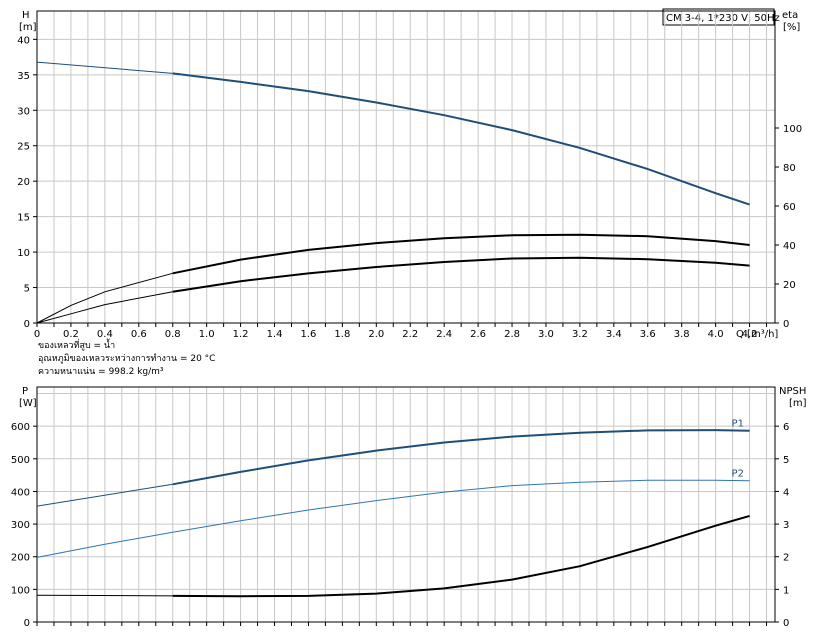  Describe the element at coordinates (23, 147) in the screenshot. I see `y-tick-label-left: 25` at that location.